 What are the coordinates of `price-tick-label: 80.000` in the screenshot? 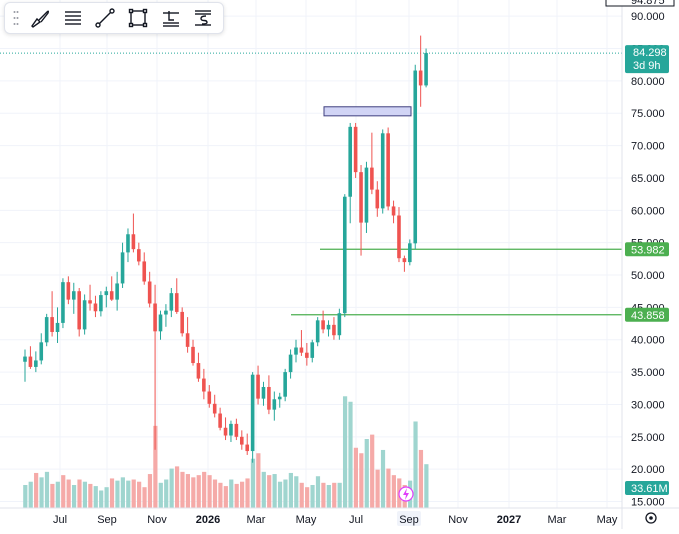 It's located at (648, 82).